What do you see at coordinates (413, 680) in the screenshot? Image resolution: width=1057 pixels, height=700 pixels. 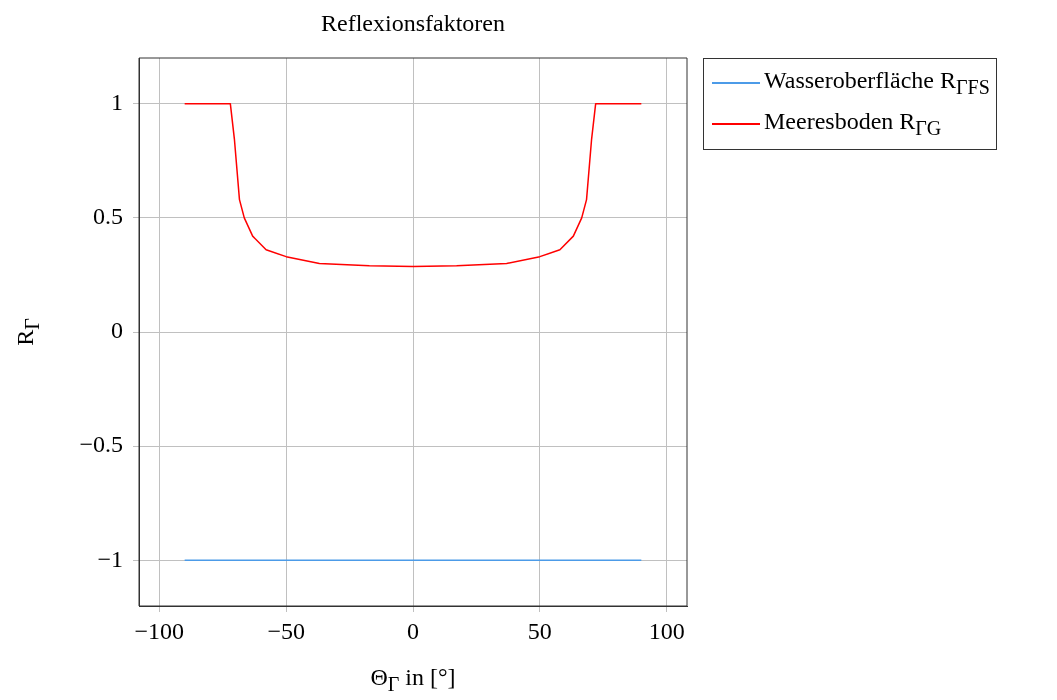 I see `x-axis-title: Θ$_{Γ}$ in [°]` at bounding box center [413, 680].